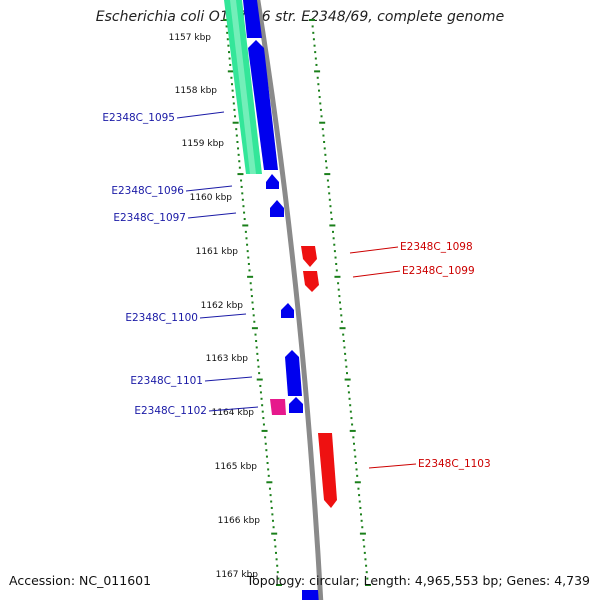  I want to click on right-tick-dots, so click(340, 302).